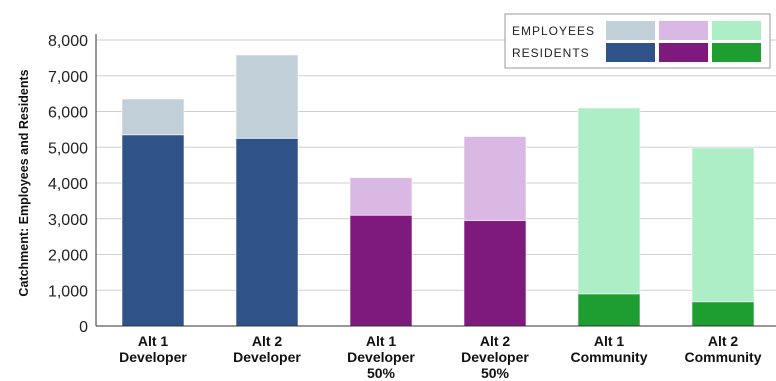 The image size is (776, 381). What do you see at coordinates (68, 77) in the screenshot?
I see `y-tick-label: 7,000` at bounding box center [68, 77].